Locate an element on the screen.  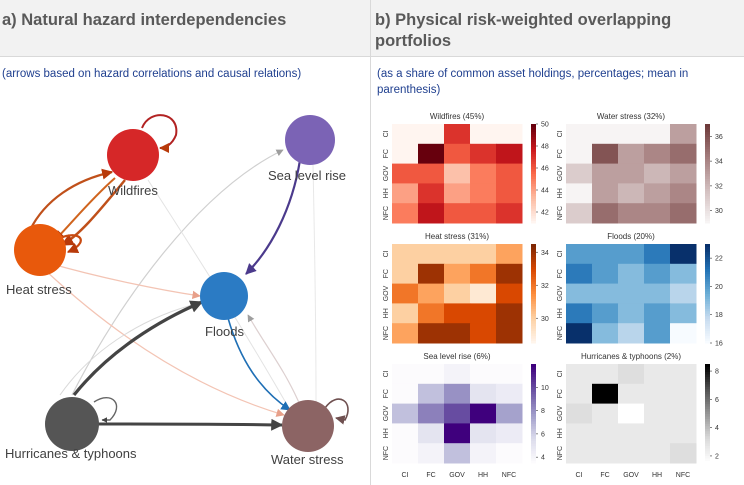
colorbar-tick-label: 36 is located at coordinates (719, 137).